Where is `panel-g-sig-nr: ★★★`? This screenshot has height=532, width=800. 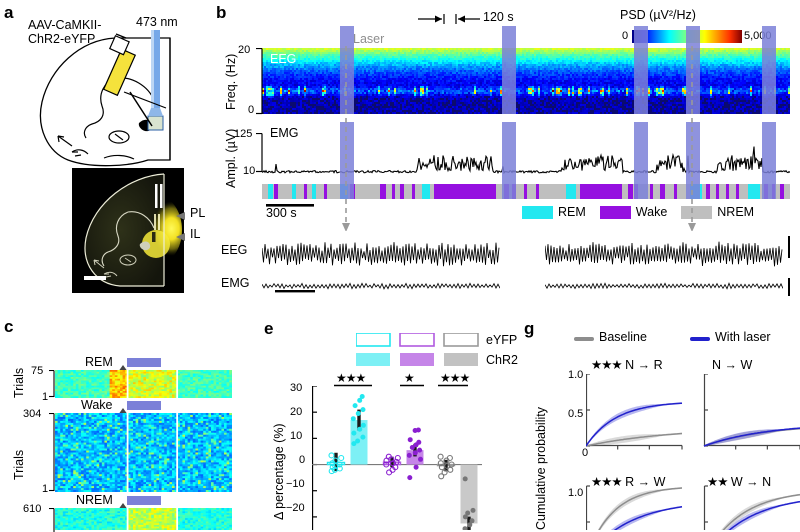
panel-g-sig-nr: ★★★ is located at coordinates (606, 365).